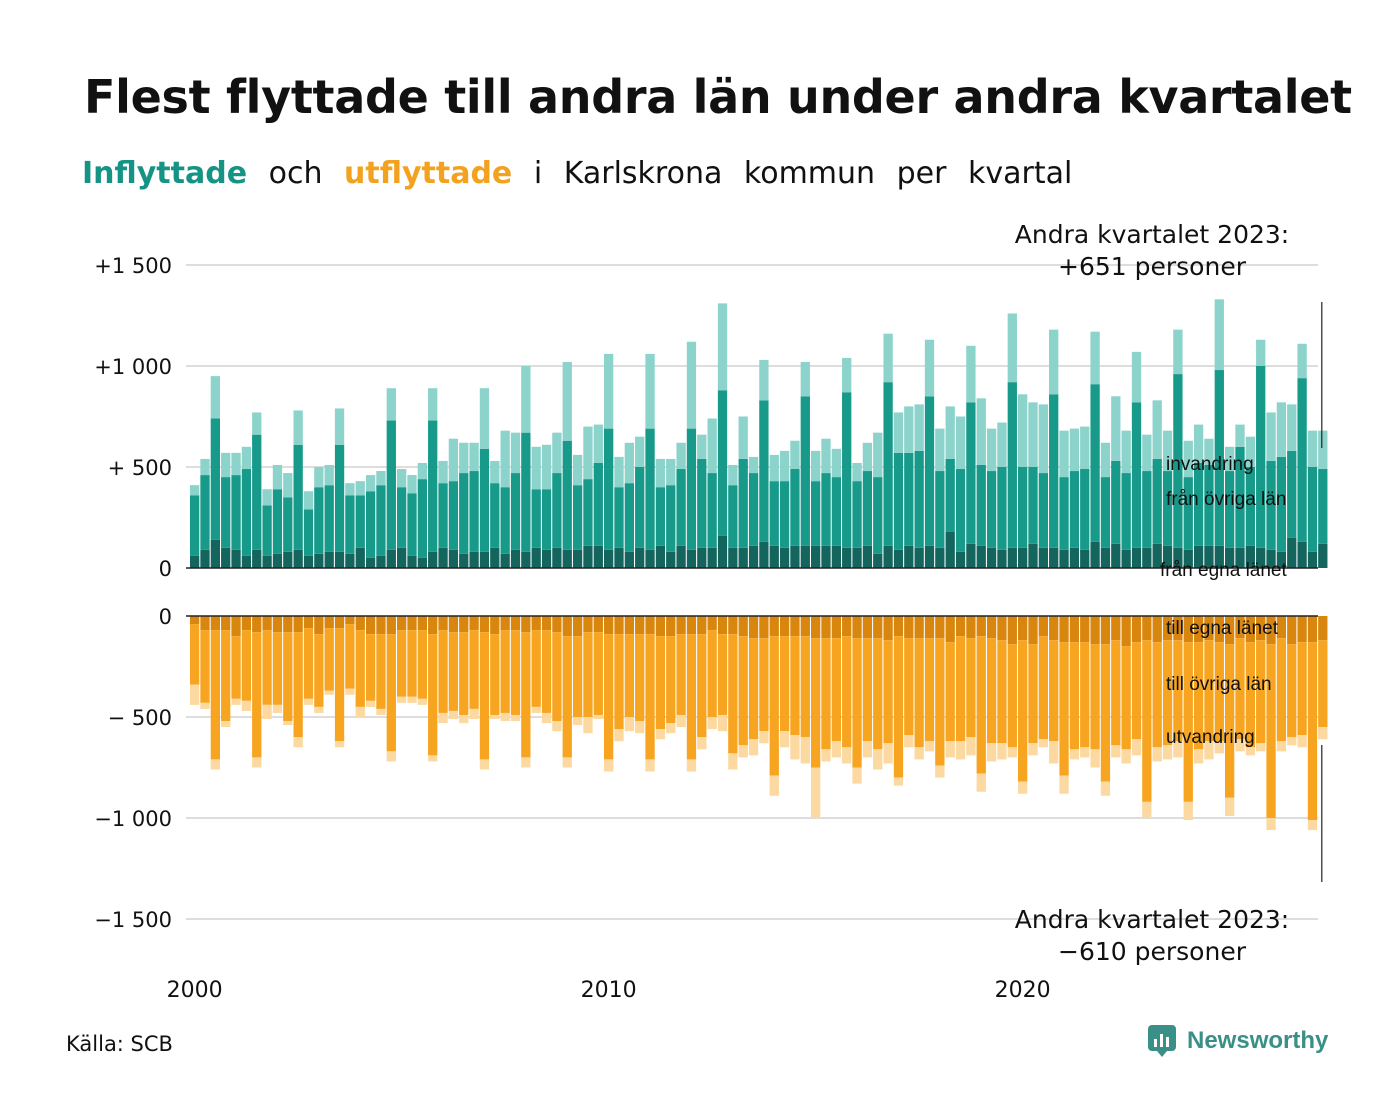 The width and height of the screenshot is (1400, 1120). I want to click on logo-text: Newsworthy, so click(1258, 1040).